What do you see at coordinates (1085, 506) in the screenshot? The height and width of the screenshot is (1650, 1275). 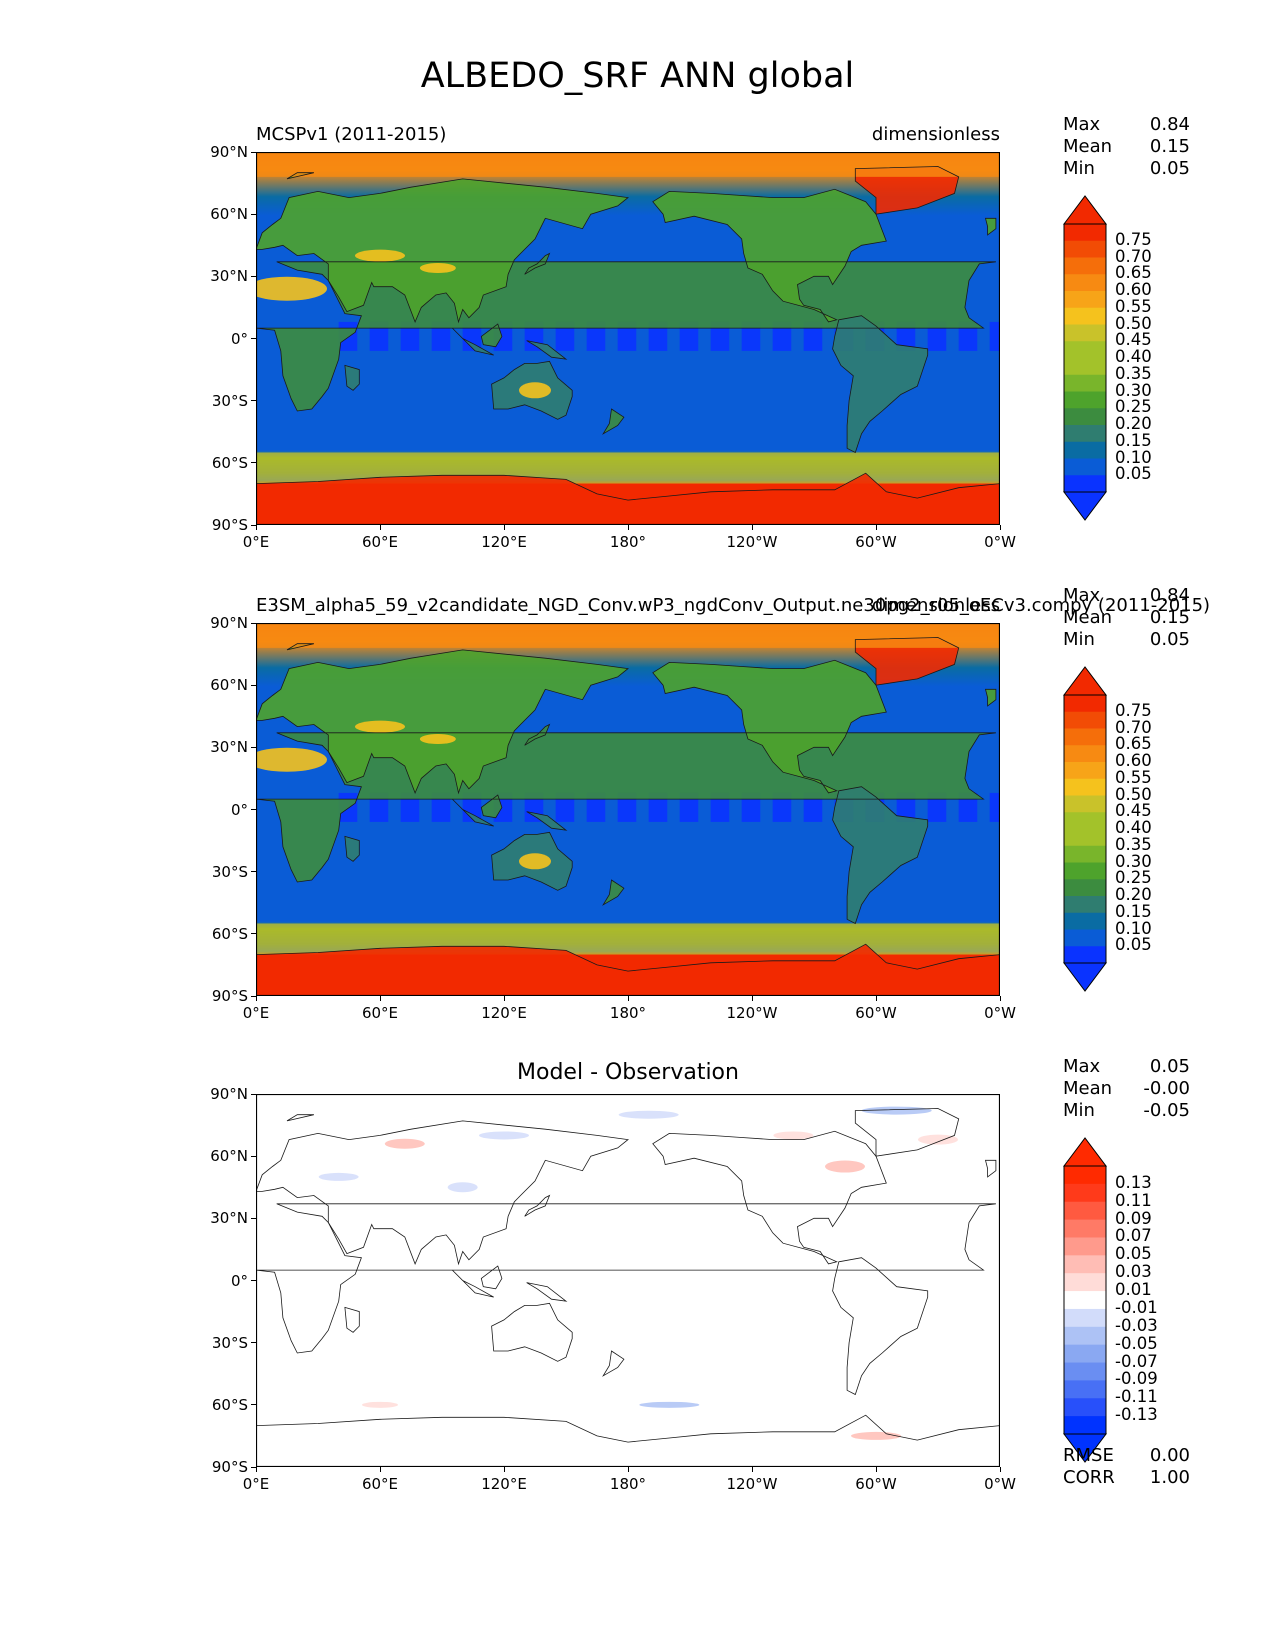 I see `colorbar-extend-min` at bounding box center [1085, 506].